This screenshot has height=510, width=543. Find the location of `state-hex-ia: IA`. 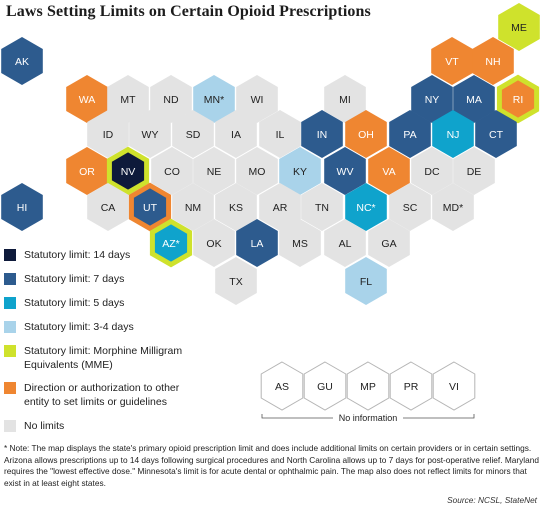

state-hex-ia: IA is located at coordinates (236, 134).